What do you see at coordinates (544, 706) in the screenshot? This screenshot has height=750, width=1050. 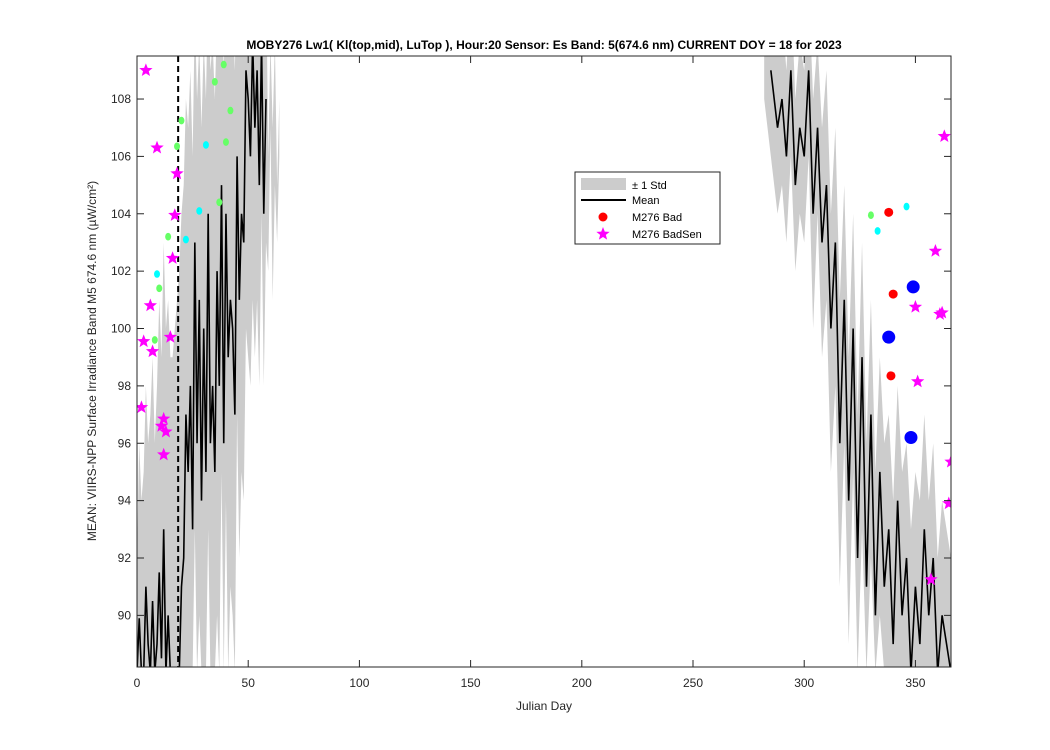 I see `x-axis-label: Julian Day` at bounding box center [544, 706].